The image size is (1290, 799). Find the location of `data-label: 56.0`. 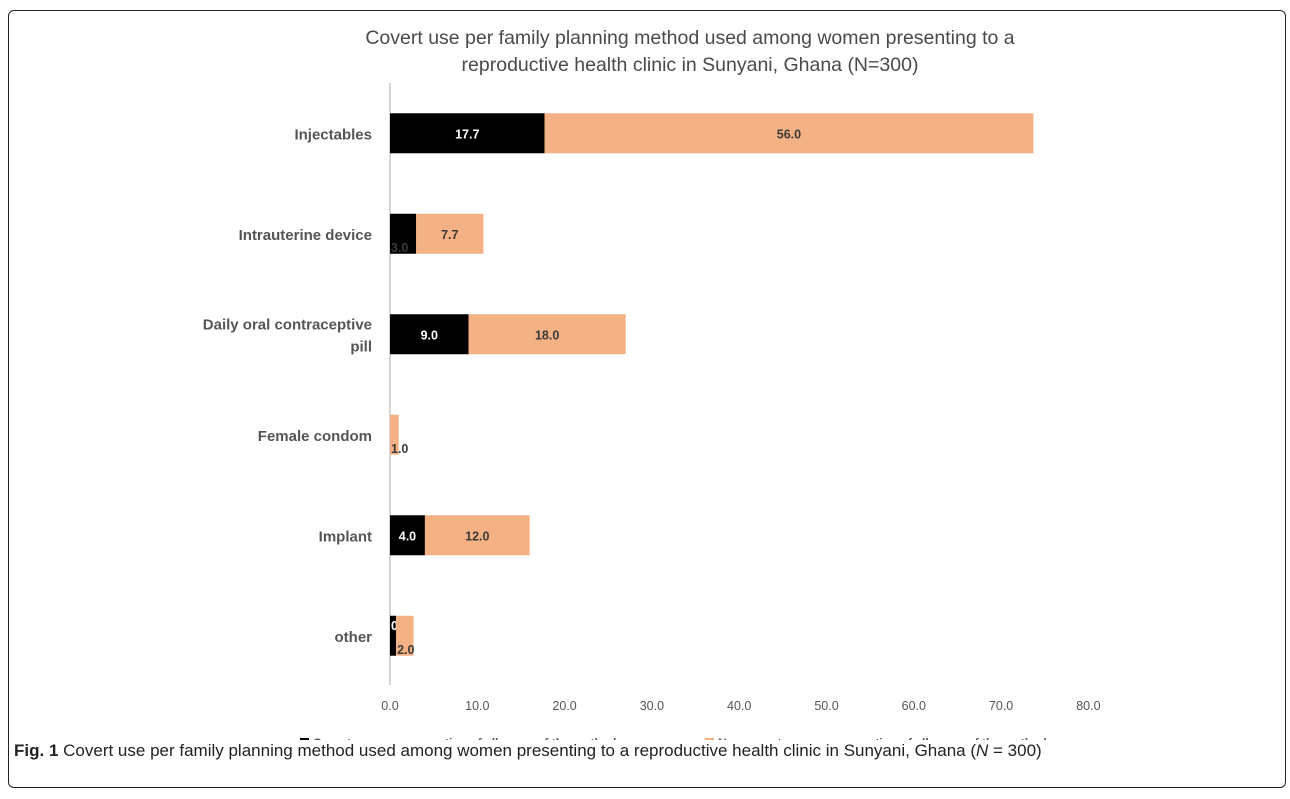

data-label: 56.0 is located at coordinates (789, 134).